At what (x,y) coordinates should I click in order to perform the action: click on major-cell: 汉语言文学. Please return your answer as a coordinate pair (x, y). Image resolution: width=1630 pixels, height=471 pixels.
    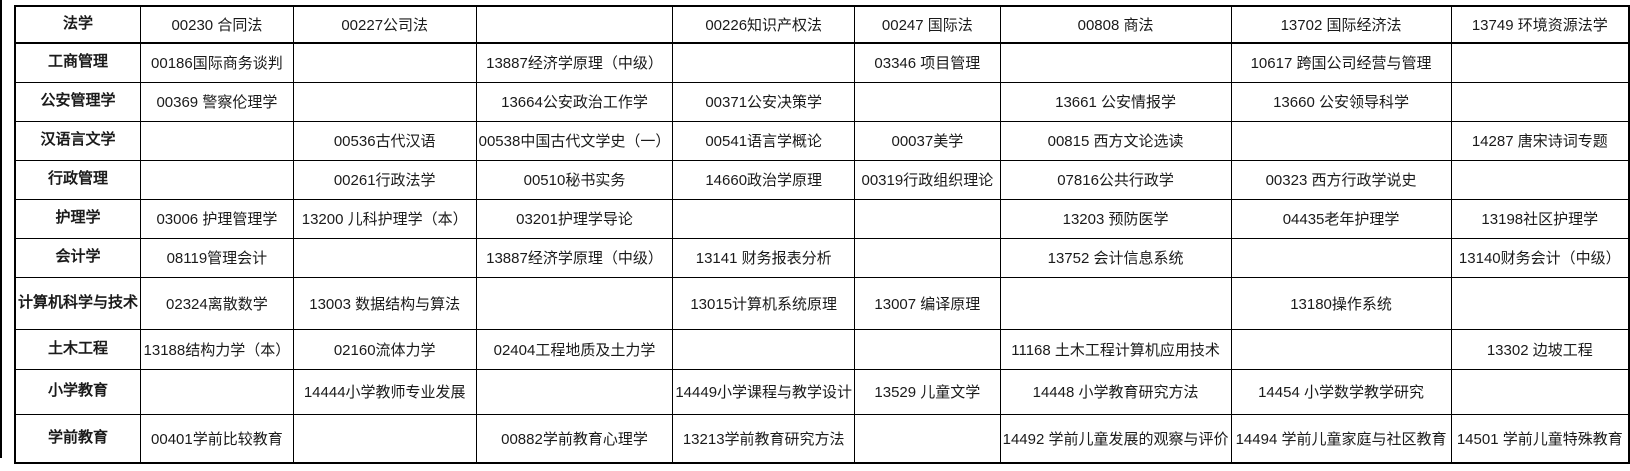
    Looking at the image, I should click on (78, 140).